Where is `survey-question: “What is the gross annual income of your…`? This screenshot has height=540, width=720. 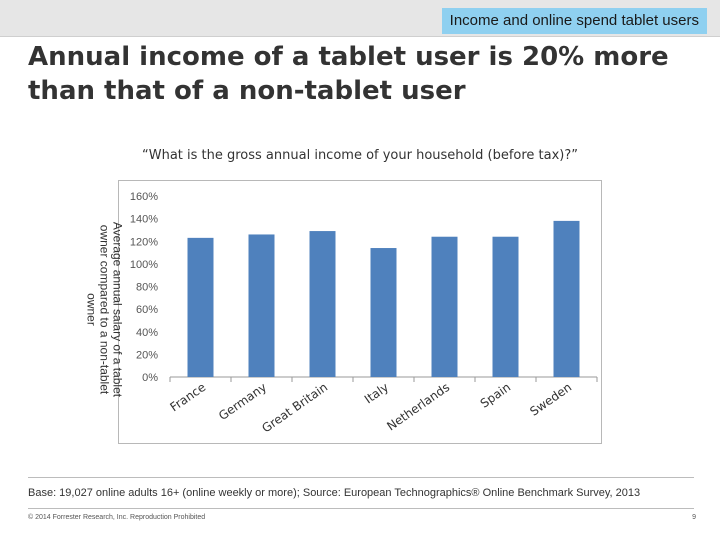
survey-question: “What is the gross annual income of your… is located at coordinates (359, 155).